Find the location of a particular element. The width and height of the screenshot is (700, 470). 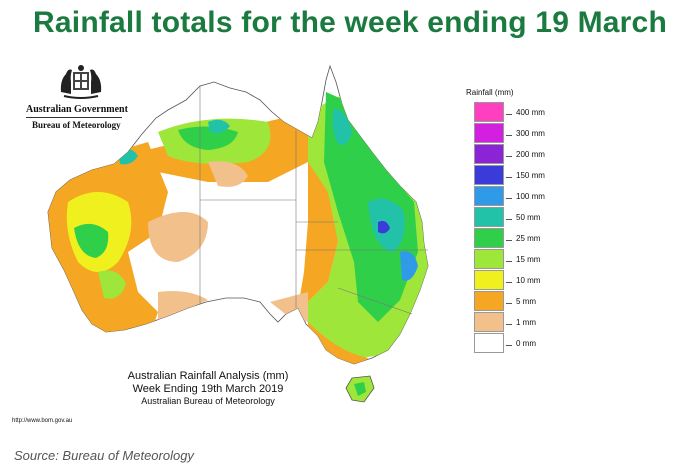

legend-row: 10 mm is located at coordinates (520, 280).